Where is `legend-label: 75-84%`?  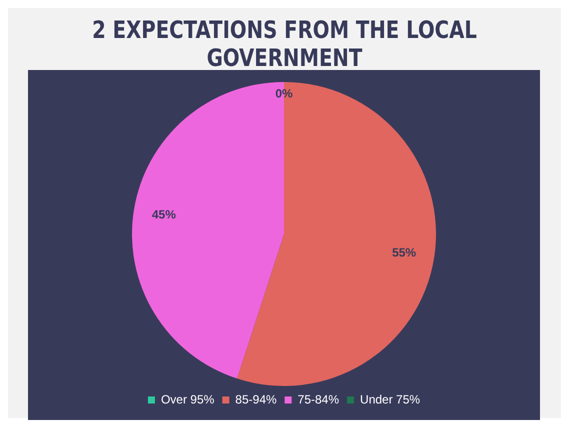 legend-label: 75-84% is located at coordinates (319, 399).